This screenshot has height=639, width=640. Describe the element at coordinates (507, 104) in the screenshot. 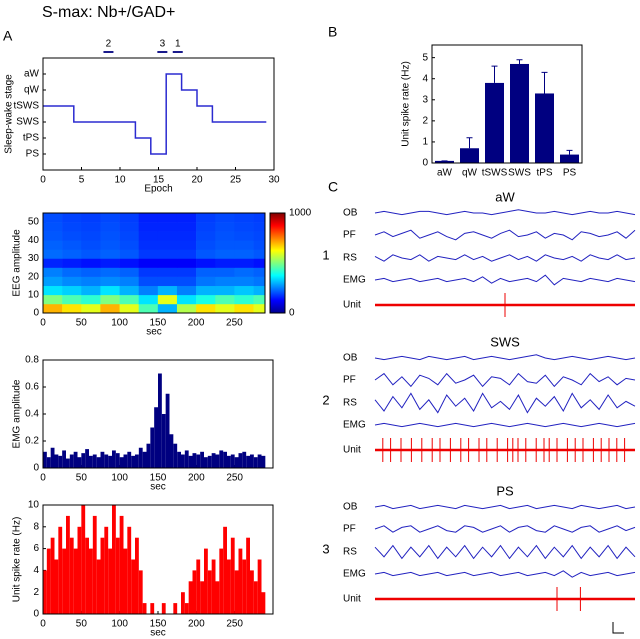

I see `axes-frame` at that location.